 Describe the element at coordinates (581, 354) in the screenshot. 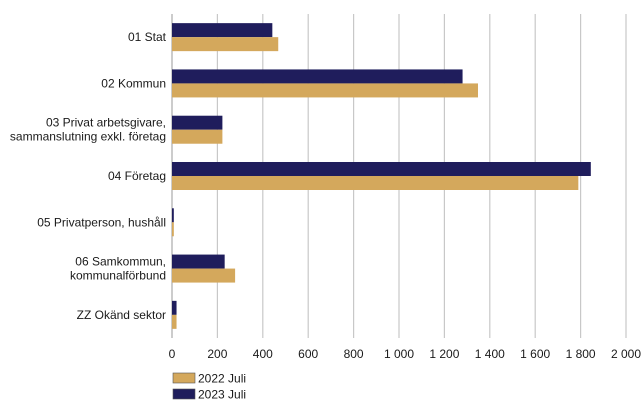

I see `x-tick-label: 1 800` at that location.